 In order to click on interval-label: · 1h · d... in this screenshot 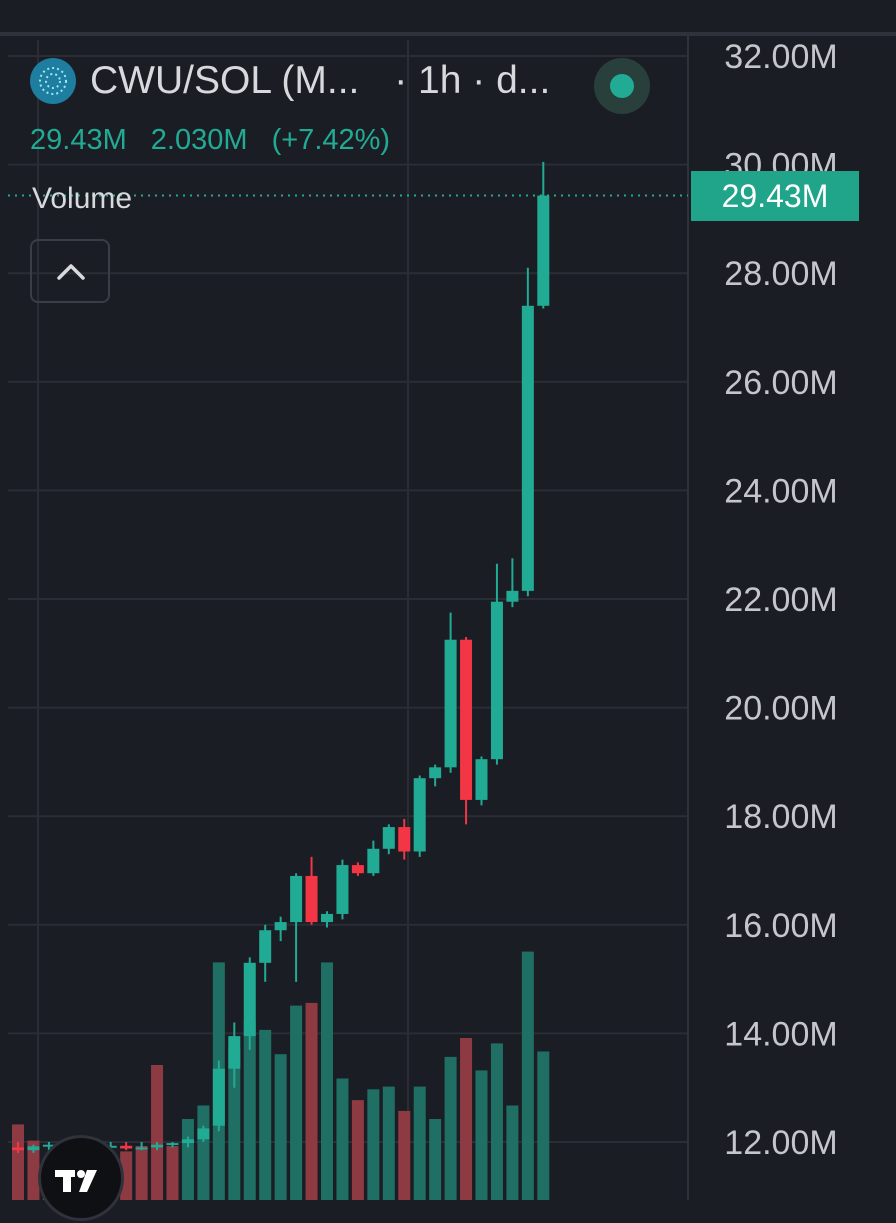, I will do `click(472, 80)`.